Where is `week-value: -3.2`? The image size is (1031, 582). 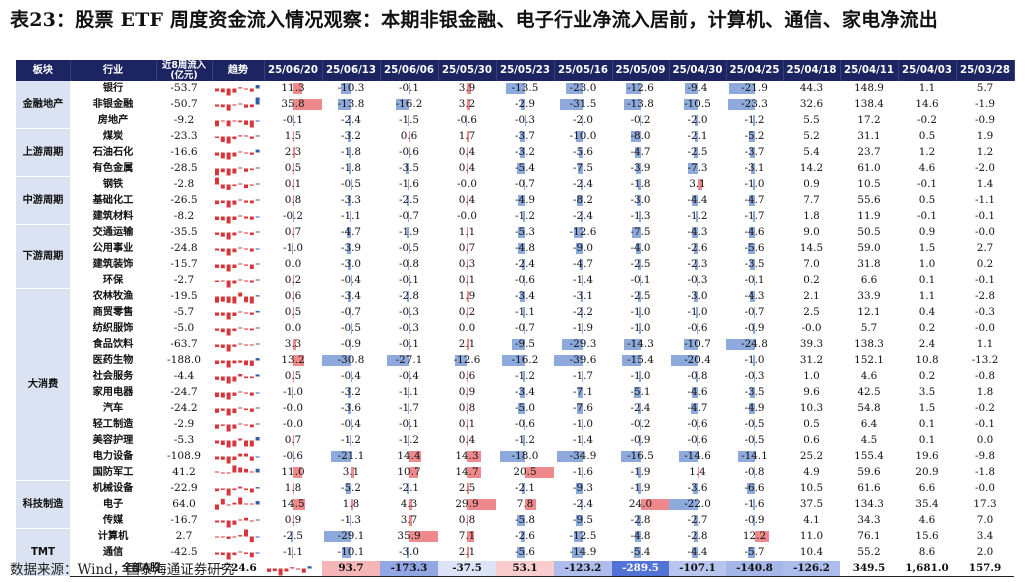
week-value: -3.2 is located at coordinates (525, 152).